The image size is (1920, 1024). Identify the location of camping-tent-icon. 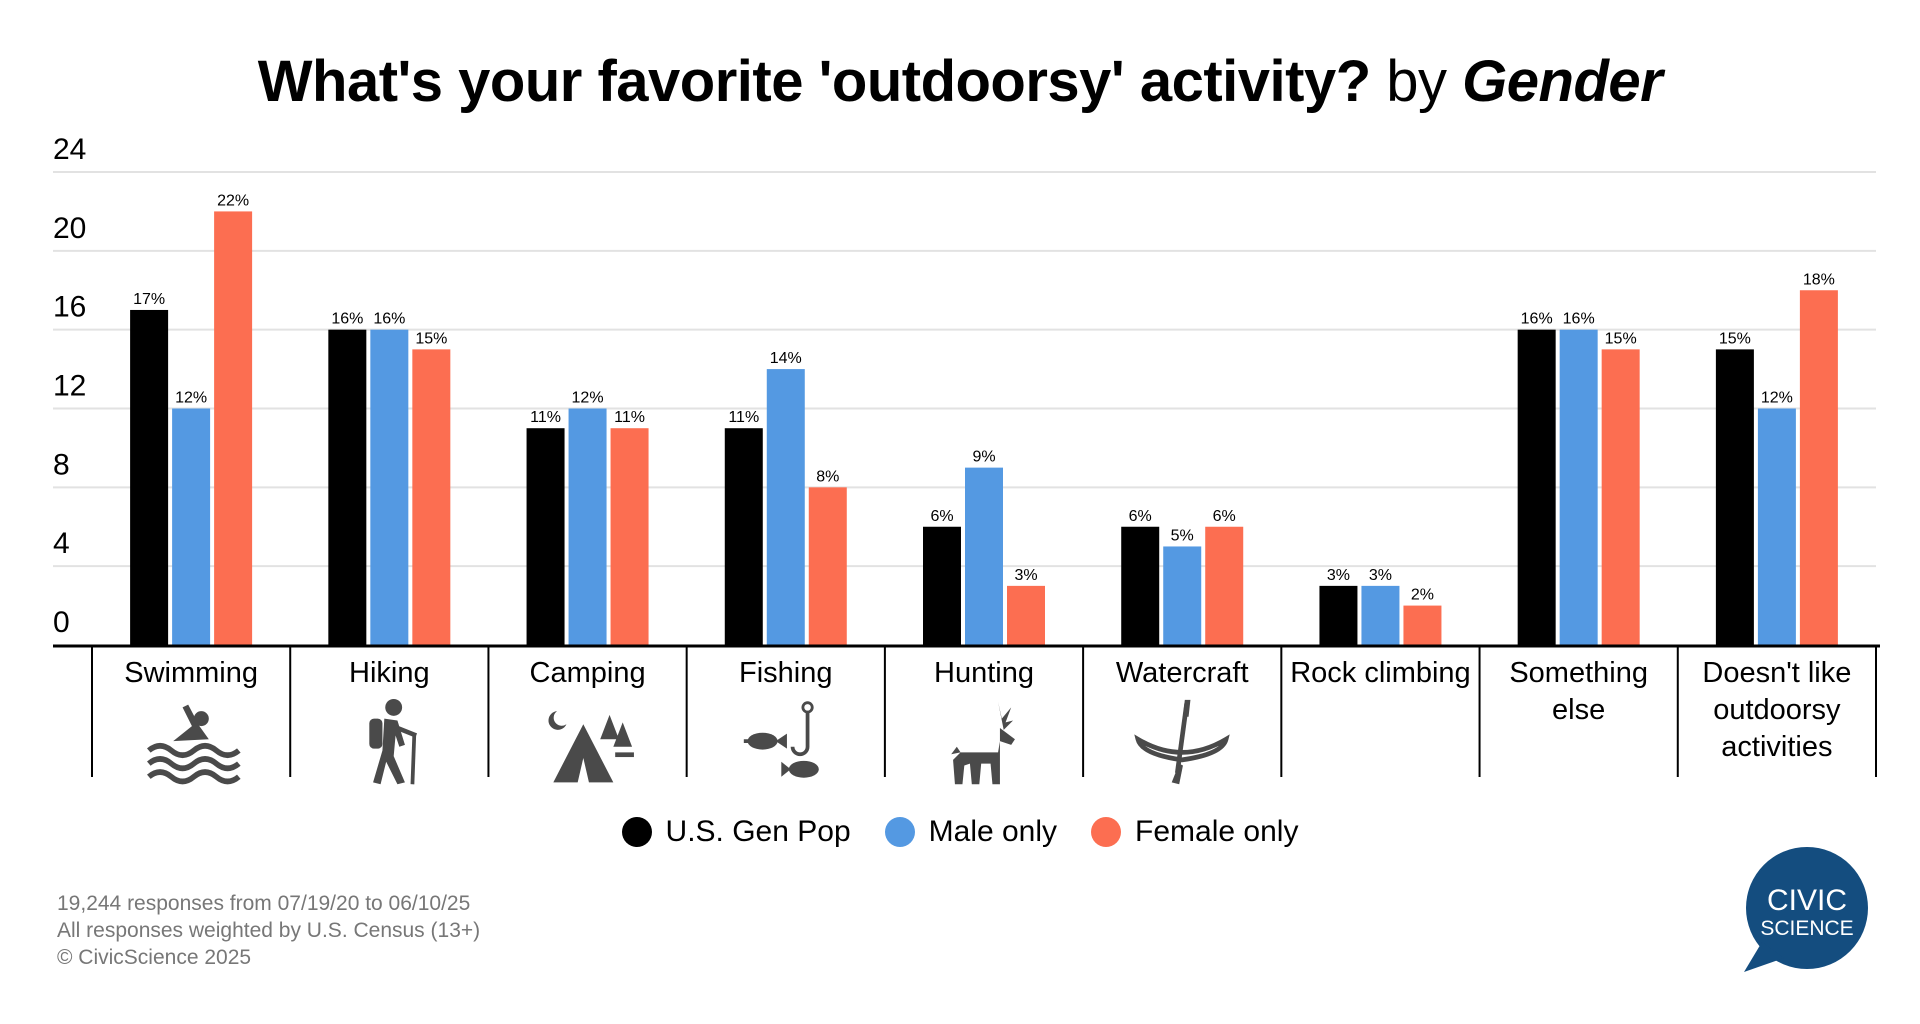
(591, 747).